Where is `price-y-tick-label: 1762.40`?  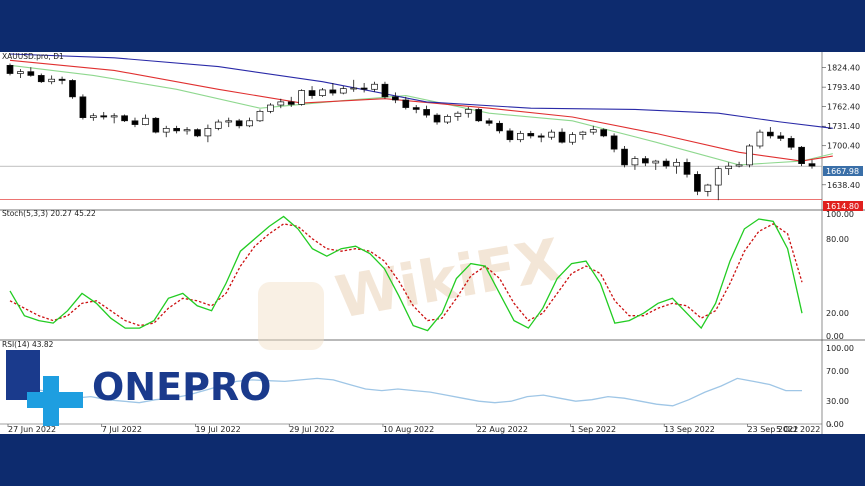
price-y-tick-label: 1762.40 is located at coordinates (843, 107).